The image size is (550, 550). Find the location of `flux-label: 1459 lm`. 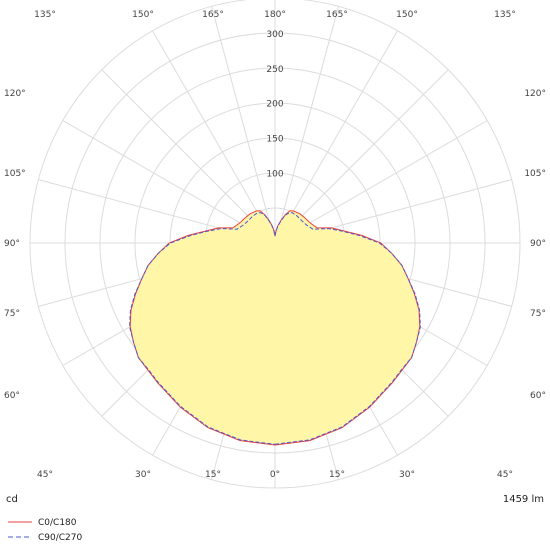

flux-label: 1459 lm is located at coordinates (523, 499).